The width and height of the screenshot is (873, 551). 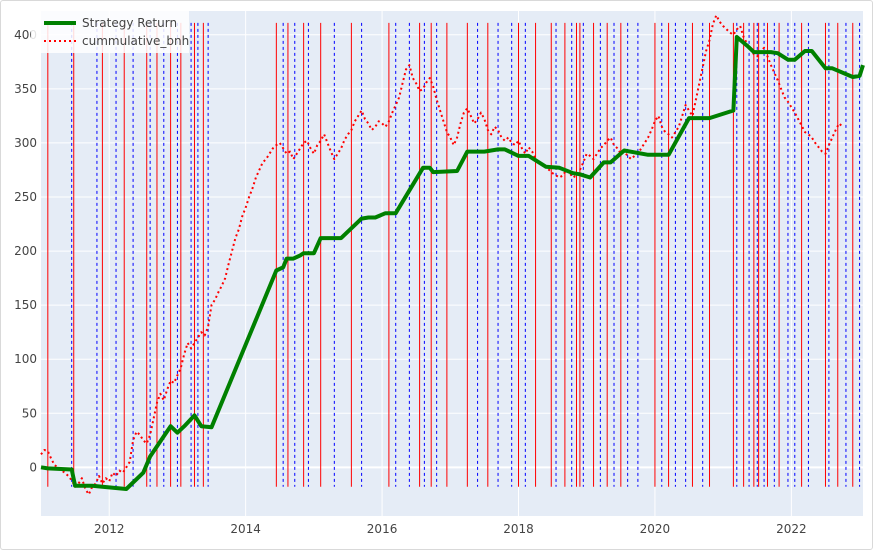 I want to click on x-tick-label: 2016, so click(x=382, y=529).